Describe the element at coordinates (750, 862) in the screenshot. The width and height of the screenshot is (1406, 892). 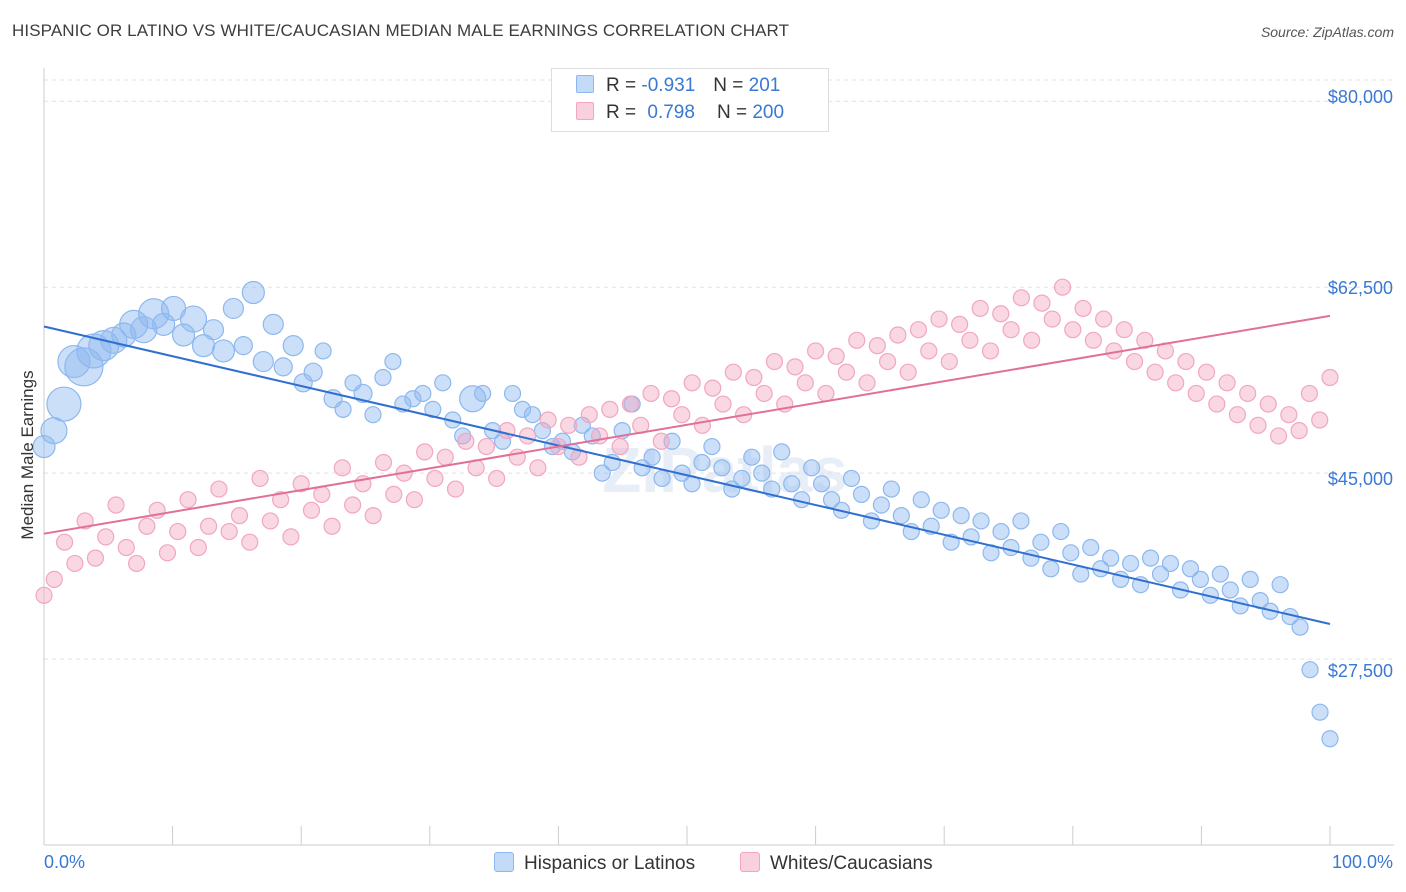
I see `white-swatch` at that location.